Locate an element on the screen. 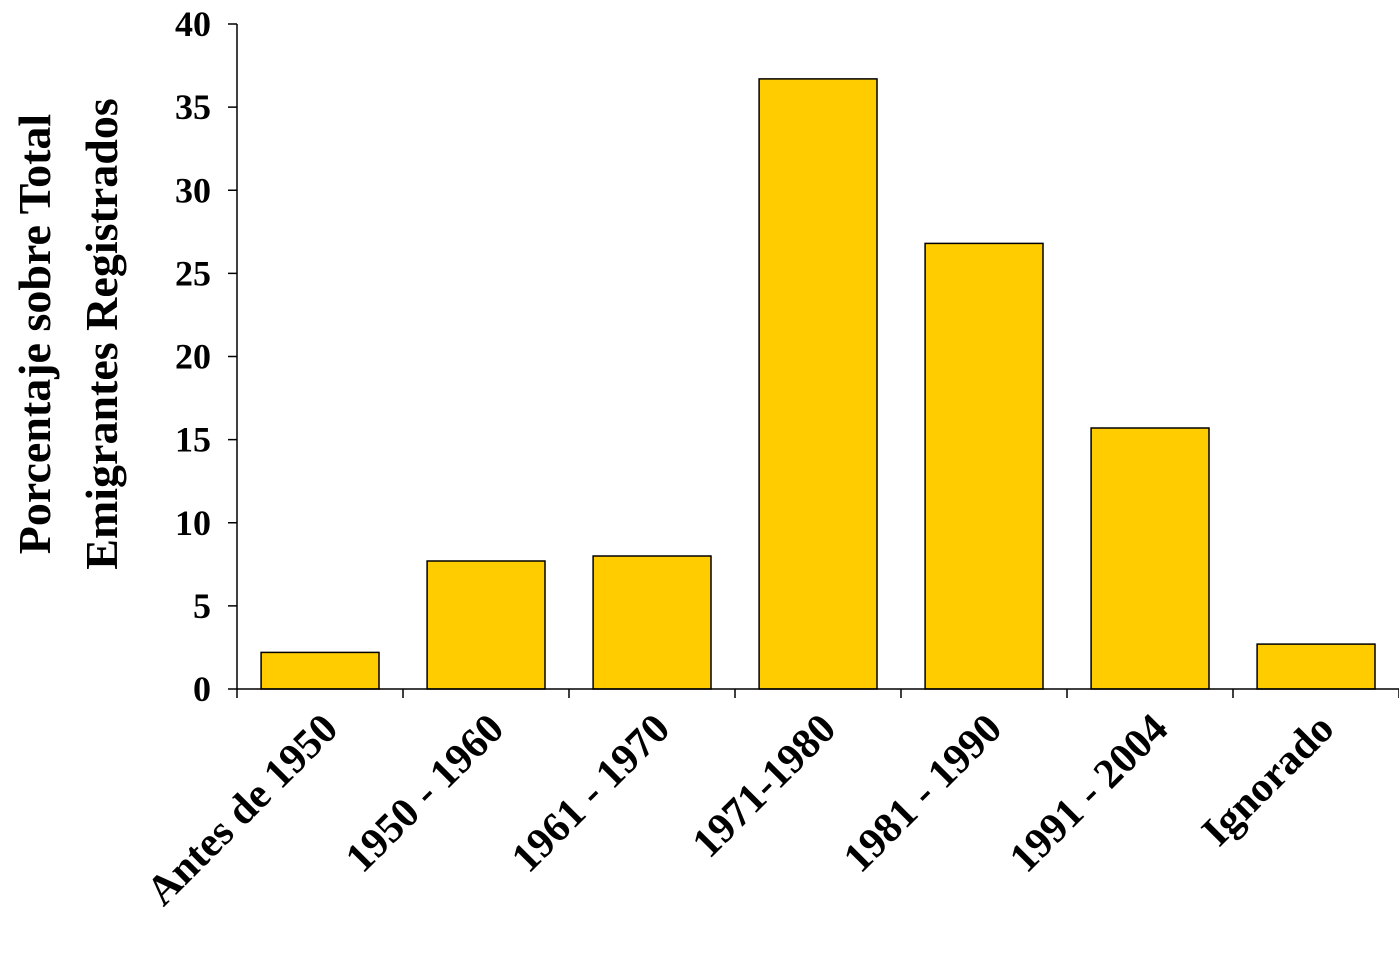  y-tick-label-8: 40 is located at coordinates (193, 24).